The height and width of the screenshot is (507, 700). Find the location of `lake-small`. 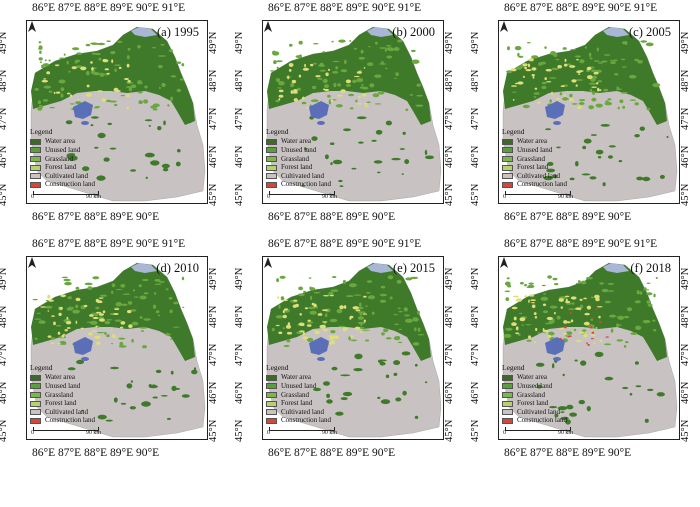

lake-small is located at coordinates (85, 123).